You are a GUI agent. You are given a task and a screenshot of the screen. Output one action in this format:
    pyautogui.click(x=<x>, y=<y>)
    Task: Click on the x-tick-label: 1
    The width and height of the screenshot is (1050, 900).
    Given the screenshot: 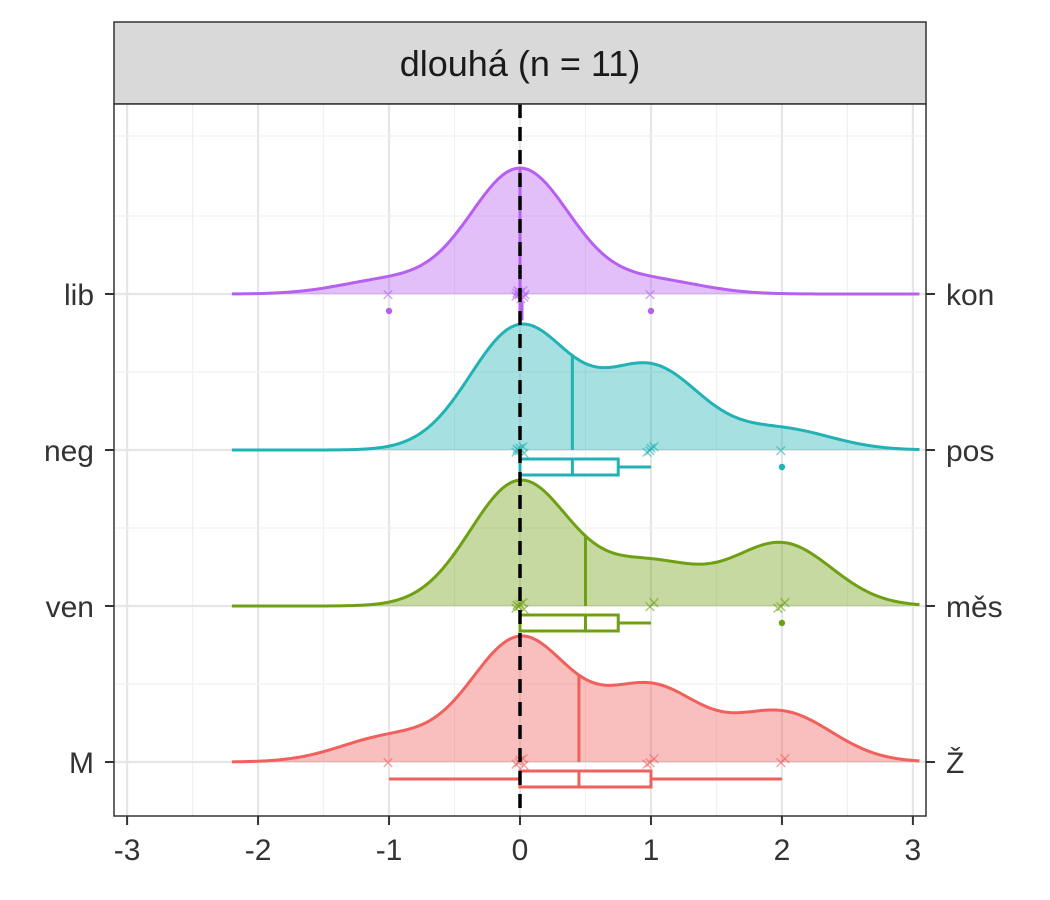 What is the action you would take?
    pyautogui.click(x=651, y=850)
    